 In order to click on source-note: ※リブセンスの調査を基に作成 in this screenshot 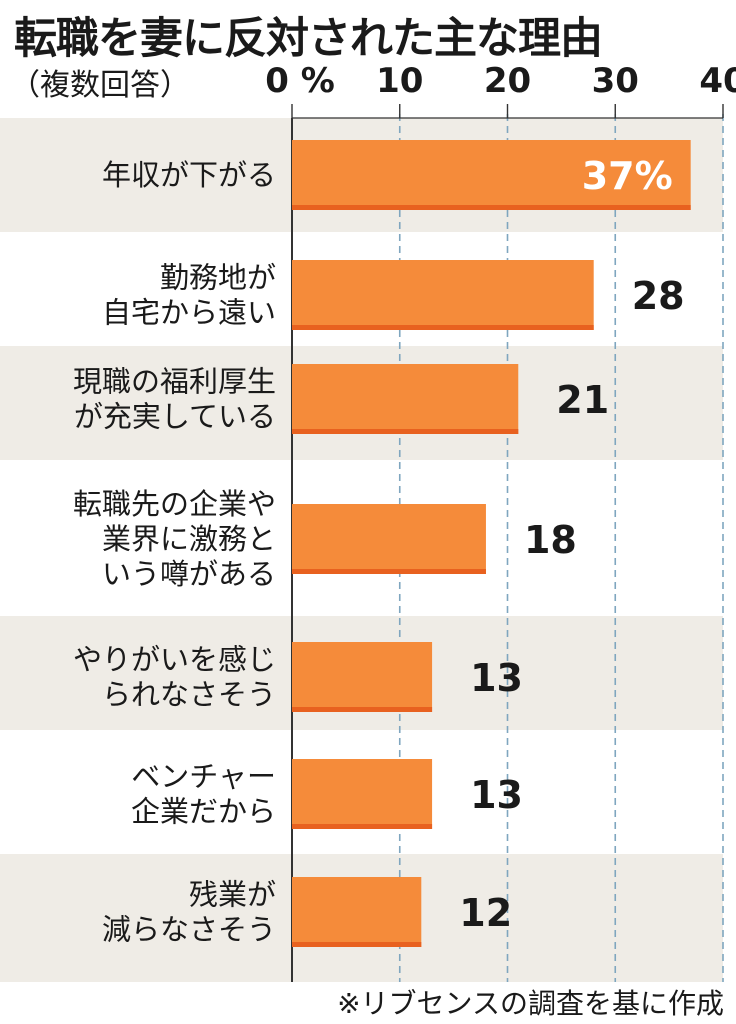, I will do `click(530, 1003)`.